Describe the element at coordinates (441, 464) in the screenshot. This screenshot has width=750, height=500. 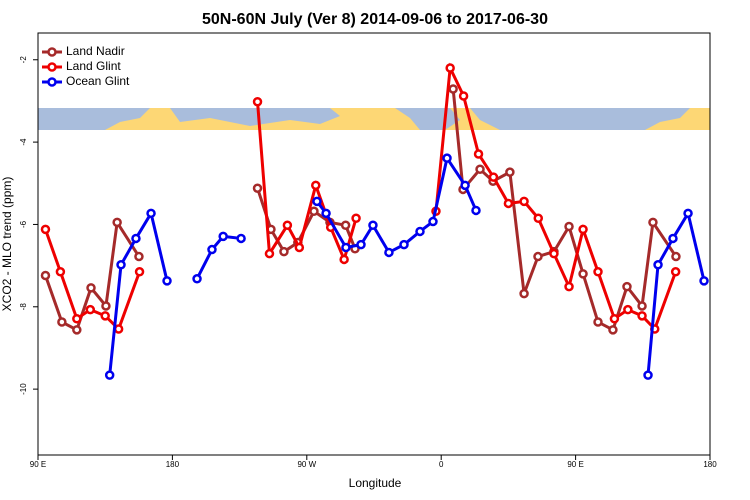
I see `x-tick-label: 0` at that location.